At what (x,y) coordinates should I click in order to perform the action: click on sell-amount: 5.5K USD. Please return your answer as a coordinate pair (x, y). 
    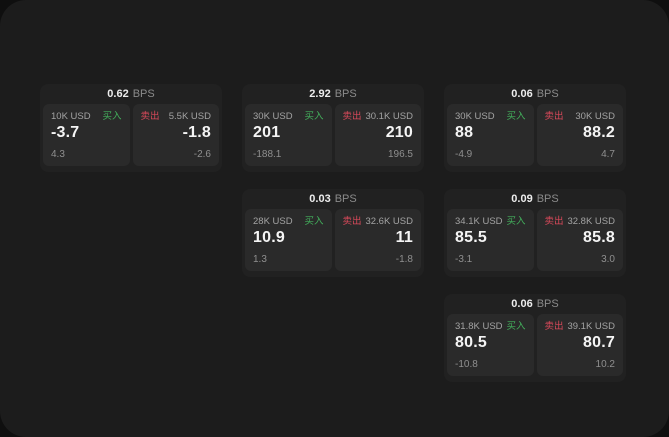
    Looking at the image, I should click on (189, 116).